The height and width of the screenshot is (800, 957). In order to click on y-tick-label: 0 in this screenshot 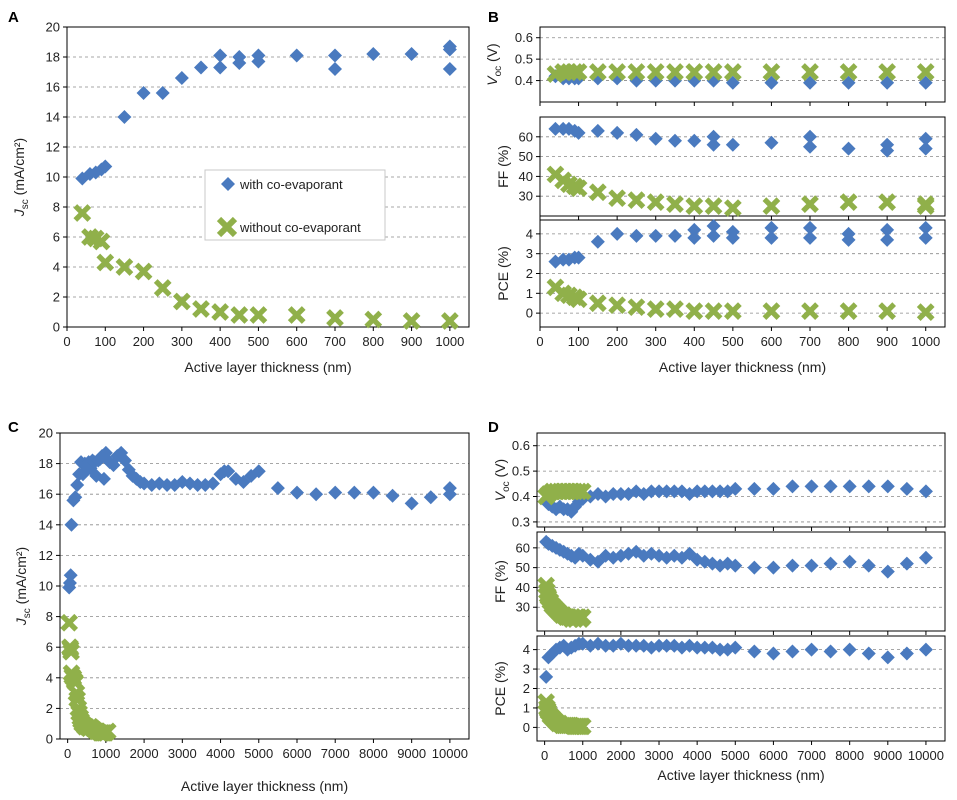, I will do `click(529, 313)`.